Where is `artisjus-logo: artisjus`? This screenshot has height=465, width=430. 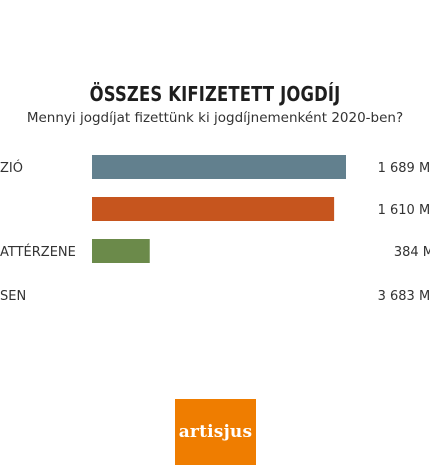 artisjus-logo: artisjus is located at coordinates (215, 432).